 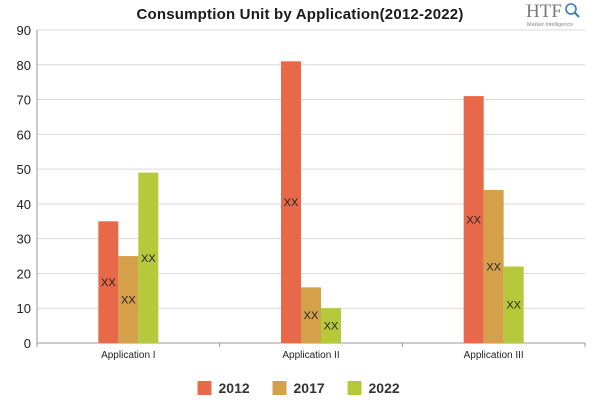 I want to click on y-tick-label: 50, so click(x=24, y=169).